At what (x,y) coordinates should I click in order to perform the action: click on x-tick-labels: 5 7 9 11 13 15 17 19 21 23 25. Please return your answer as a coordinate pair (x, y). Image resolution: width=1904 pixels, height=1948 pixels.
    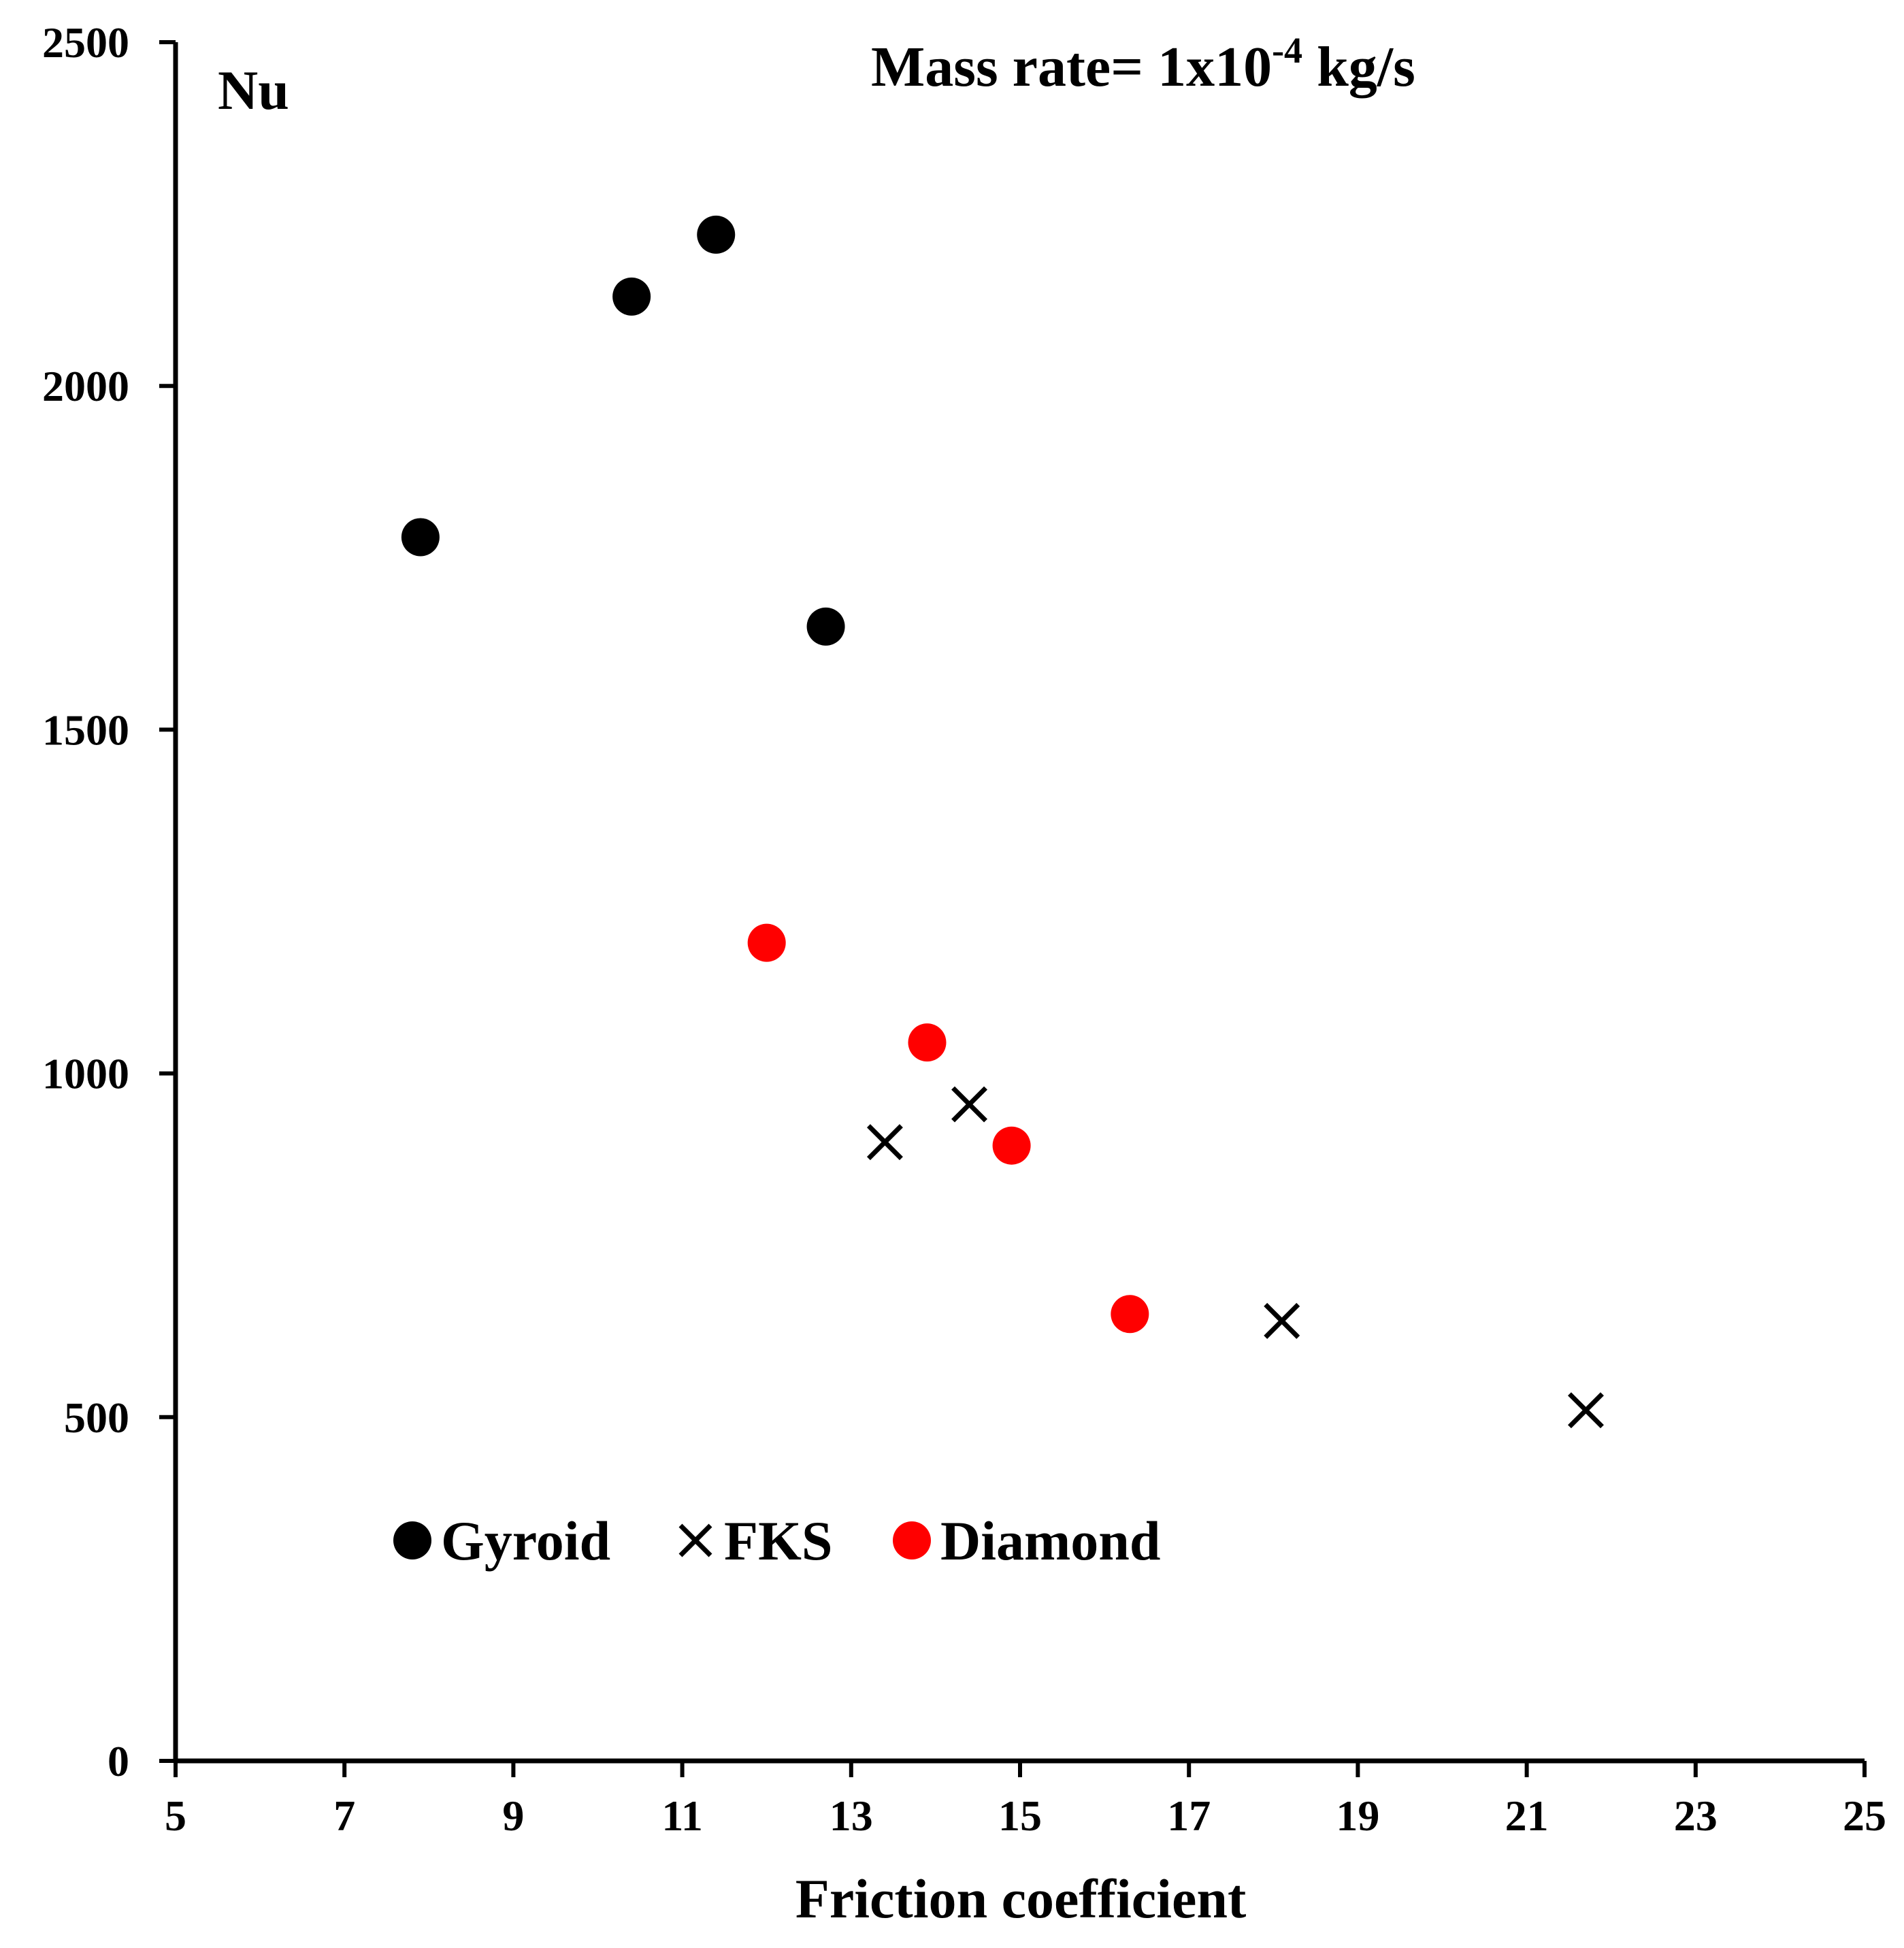
    Looking at the image, I should click on (1026, 1816).